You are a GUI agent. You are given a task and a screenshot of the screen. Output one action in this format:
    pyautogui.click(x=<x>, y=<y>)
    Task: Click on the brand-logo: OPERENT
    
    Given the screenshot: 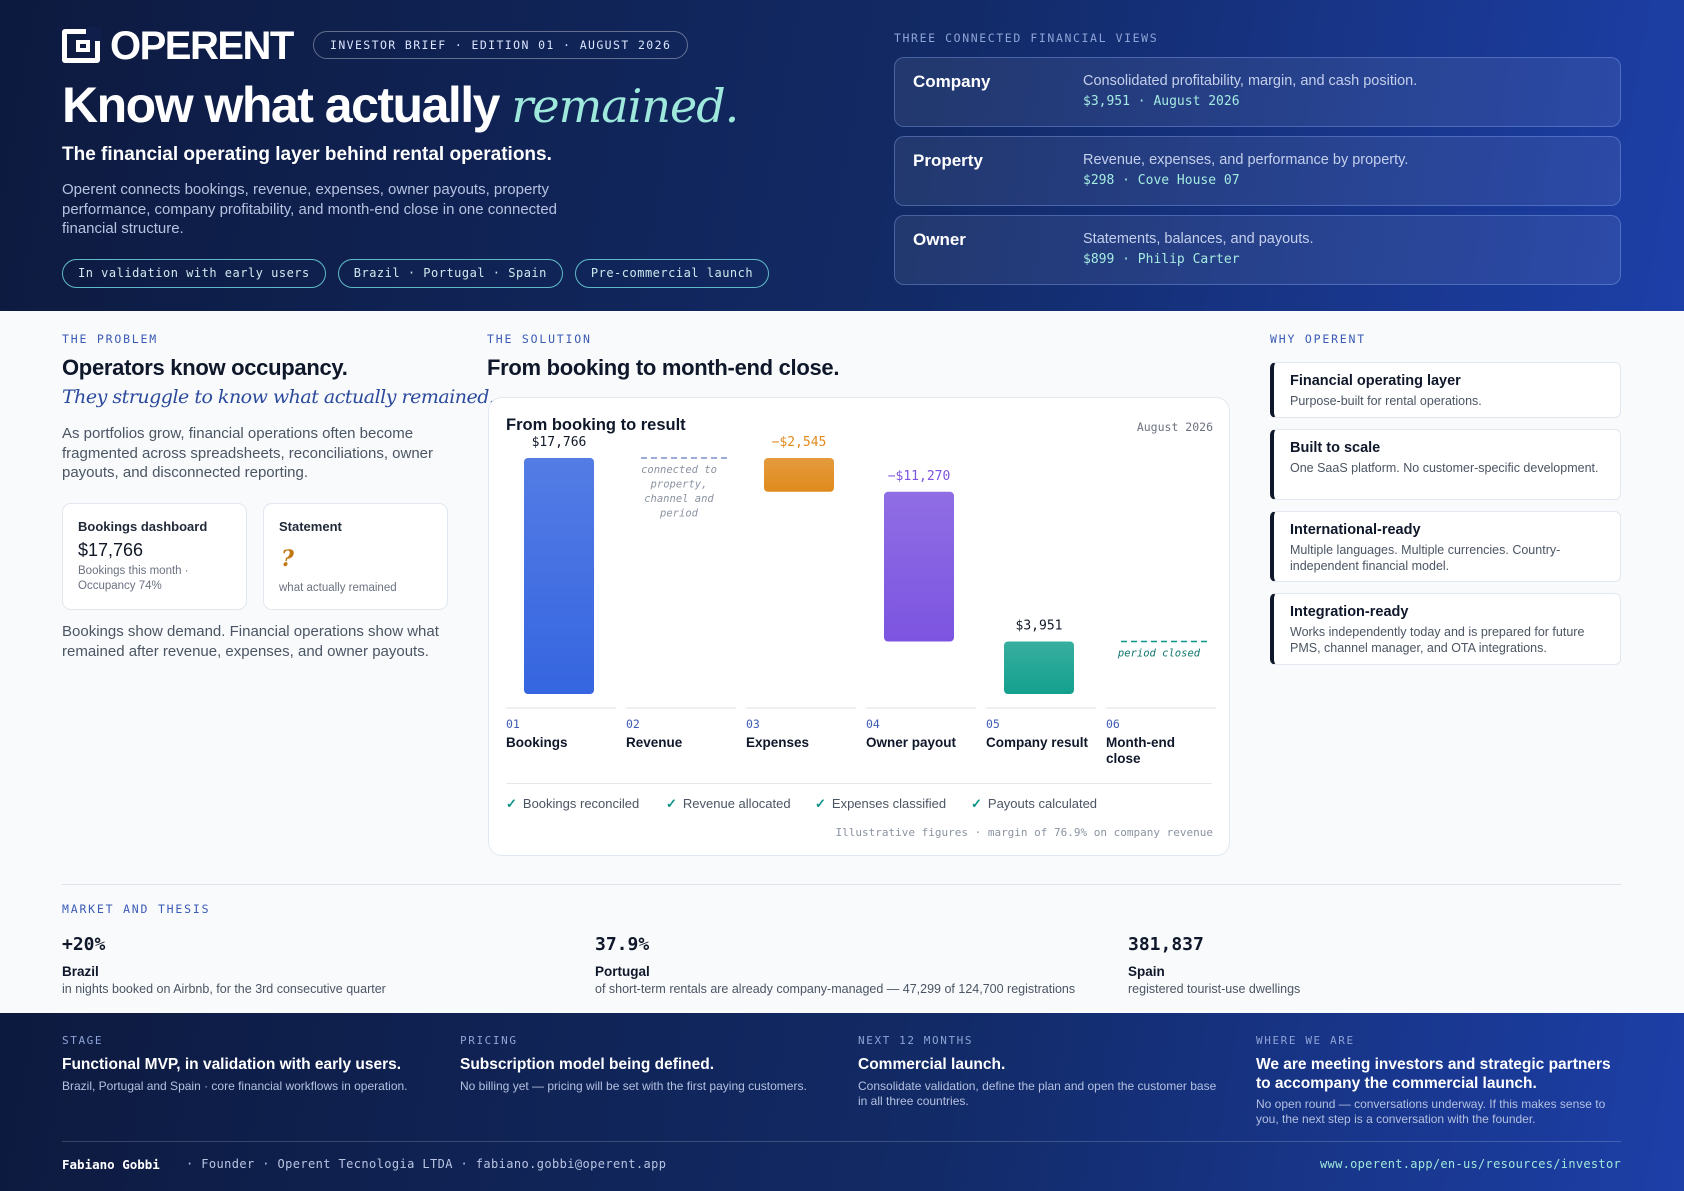 What is the action you would take?
    pyautogui.click(x=178, y=46)
    